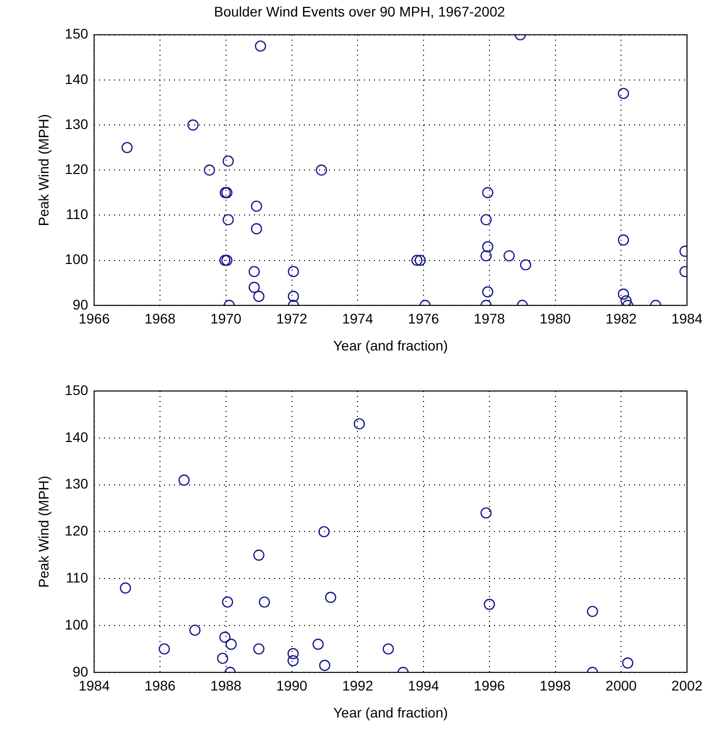  What do you see at coordinates (160, 686) in the screenshot?
I see `x-tick-label: 1986` at bounding box center [160, 686].